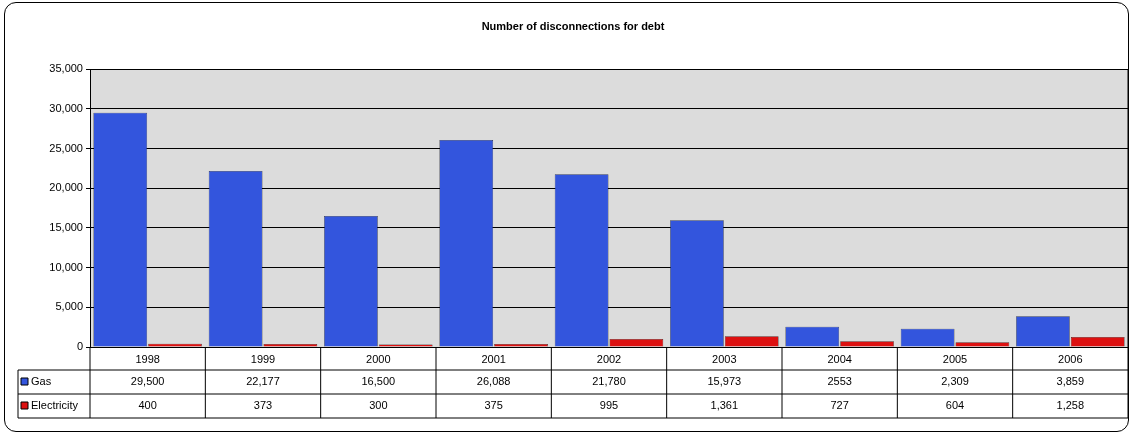  Describe the element at coordinates (609, 358) in the screenshot. I see `x-tick-label: 2002` at that location.